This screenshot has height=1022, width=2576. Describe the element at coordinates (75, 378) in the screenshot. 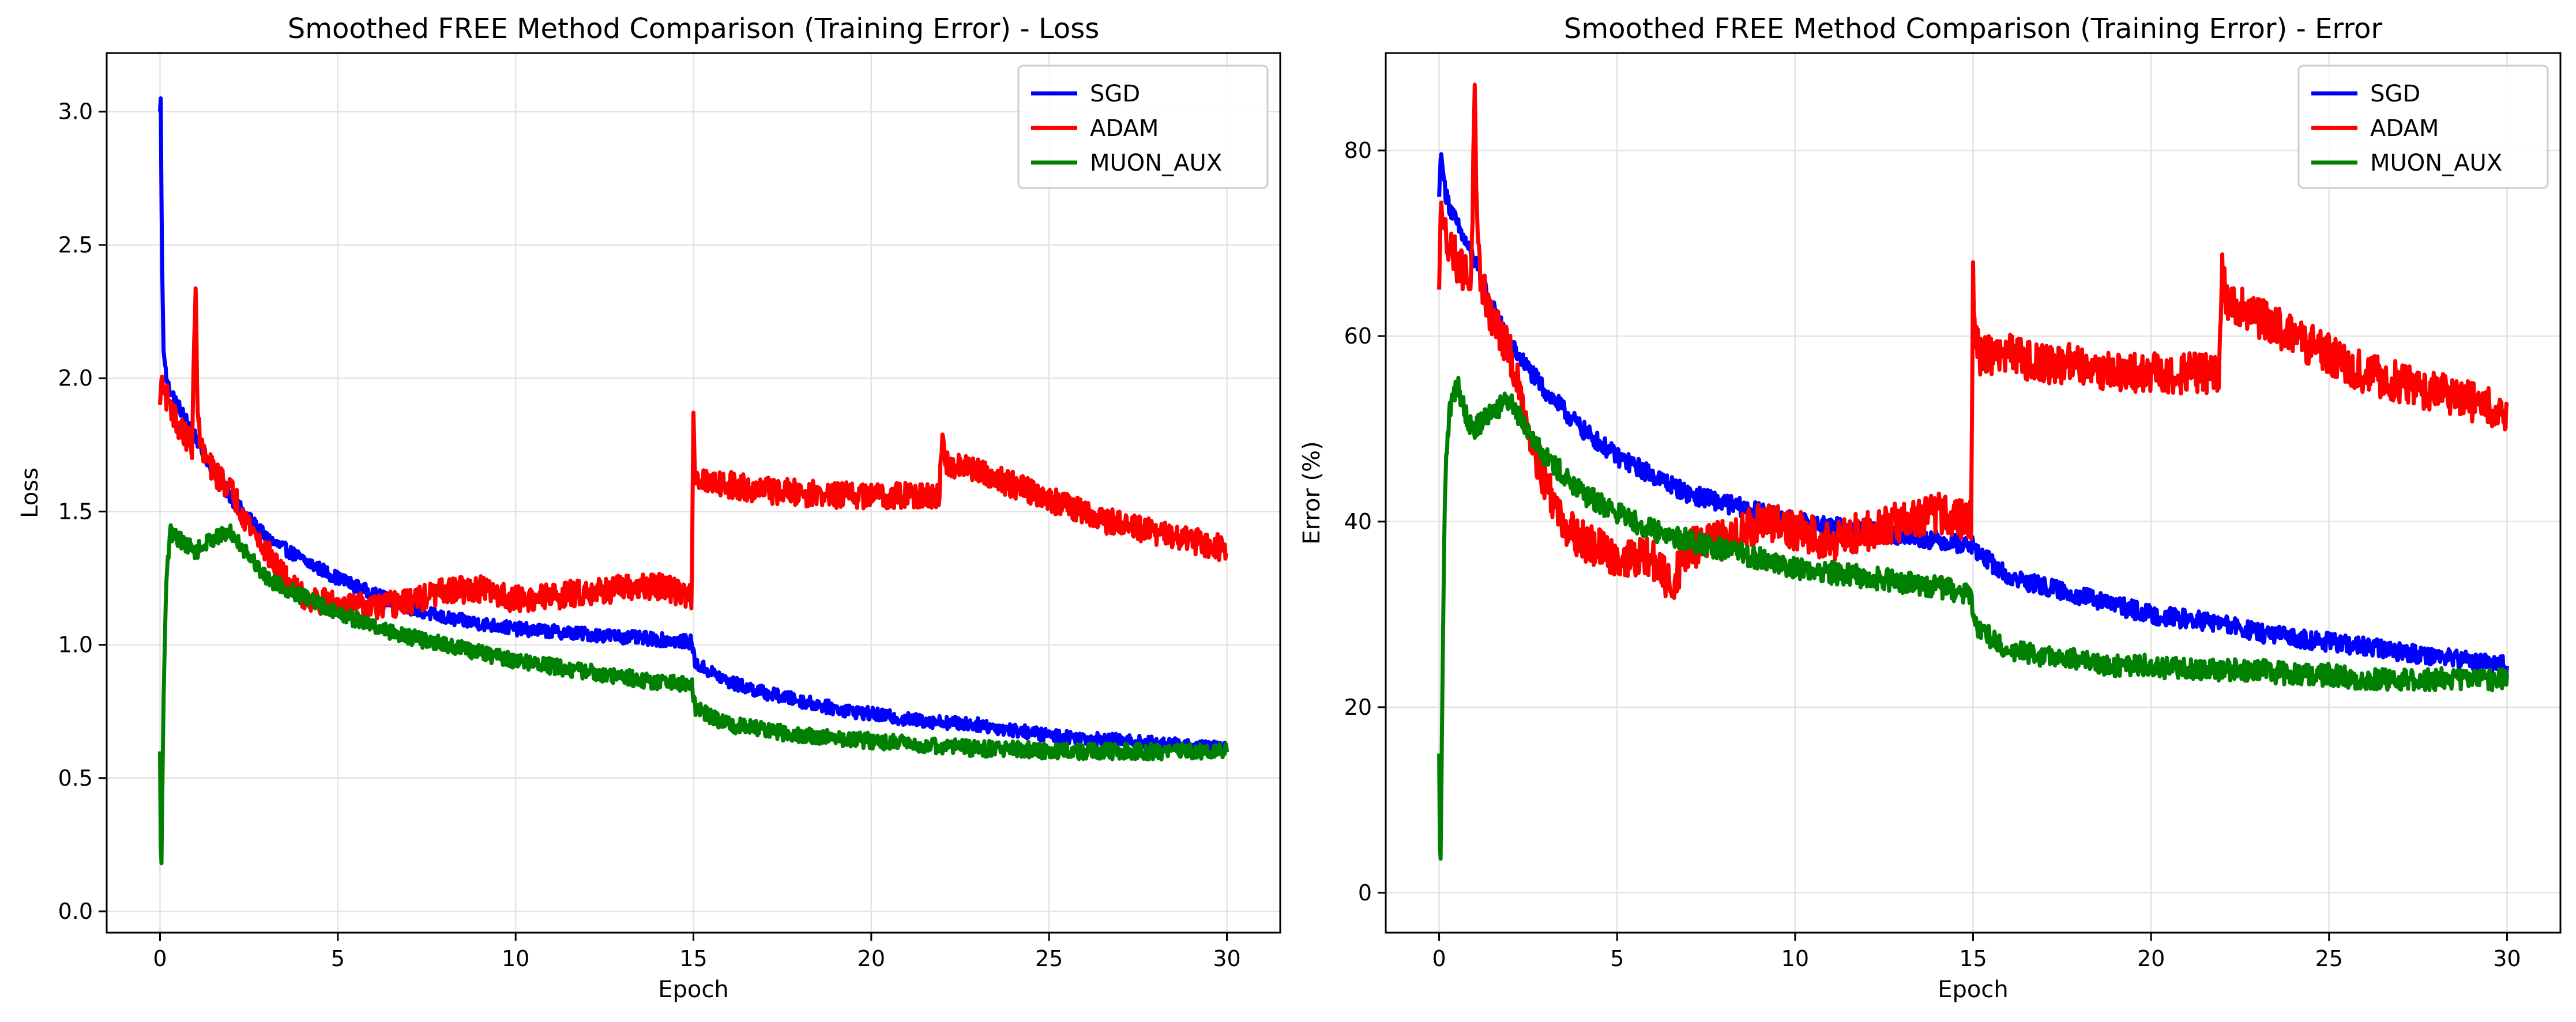

I see `y-tick-label: 2.0` at that location.